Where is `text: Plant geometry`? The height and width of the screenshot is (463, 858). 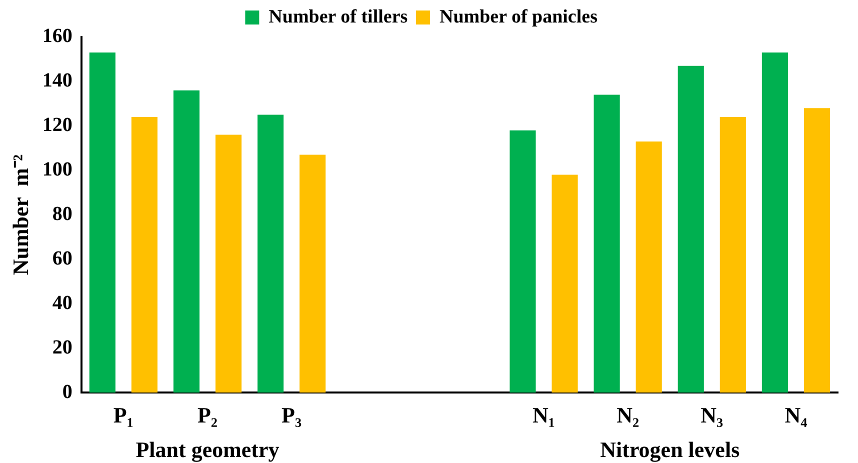 text: Plant geometry is located at coordinates (208, 449).